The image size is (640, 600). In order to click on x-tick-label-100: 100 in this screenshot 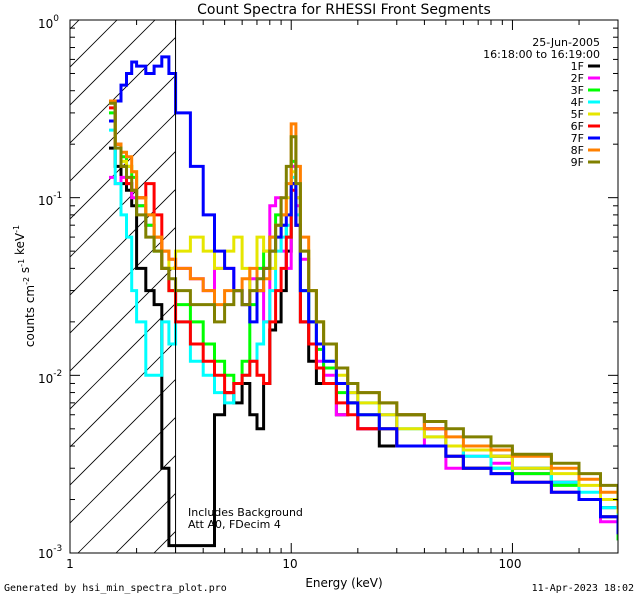, I will do `click(510, 564)`.